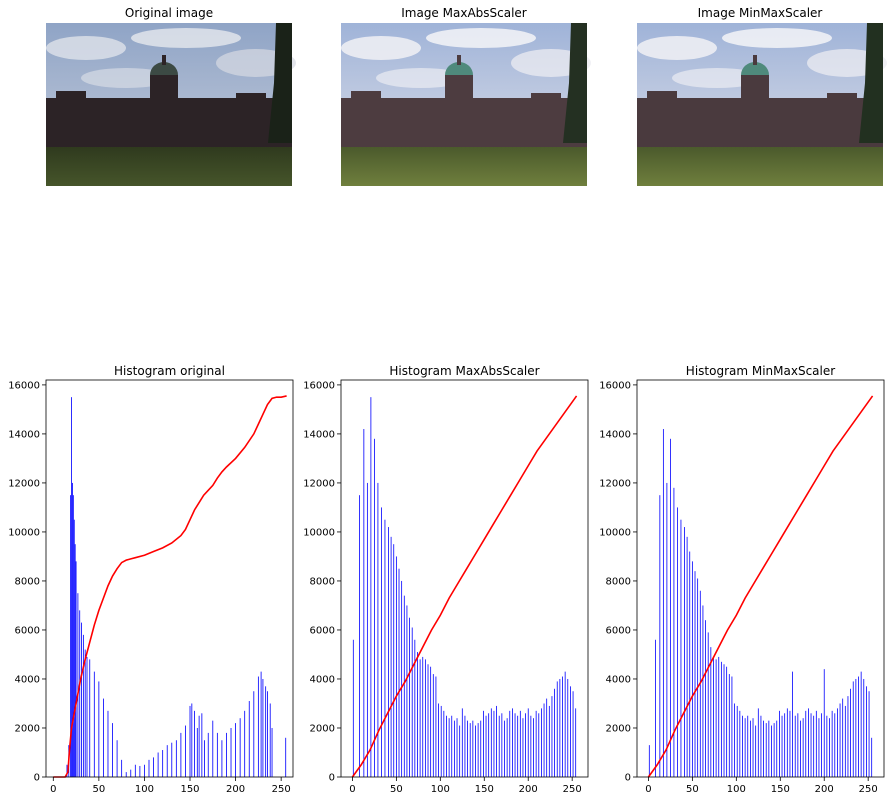 The image size is (890, 805). Describe the element at coordinates (615, 532) in the screenshot. I see `y-tick-label: 10000` at that location.